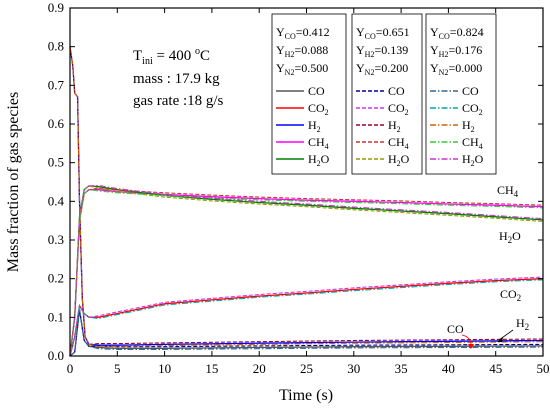 Image resolution: width=550 pixels, height=414 pixels. Describe the element at coordinates (506, 335) in the screenshot. I see `label-h2-arrow` at that location.